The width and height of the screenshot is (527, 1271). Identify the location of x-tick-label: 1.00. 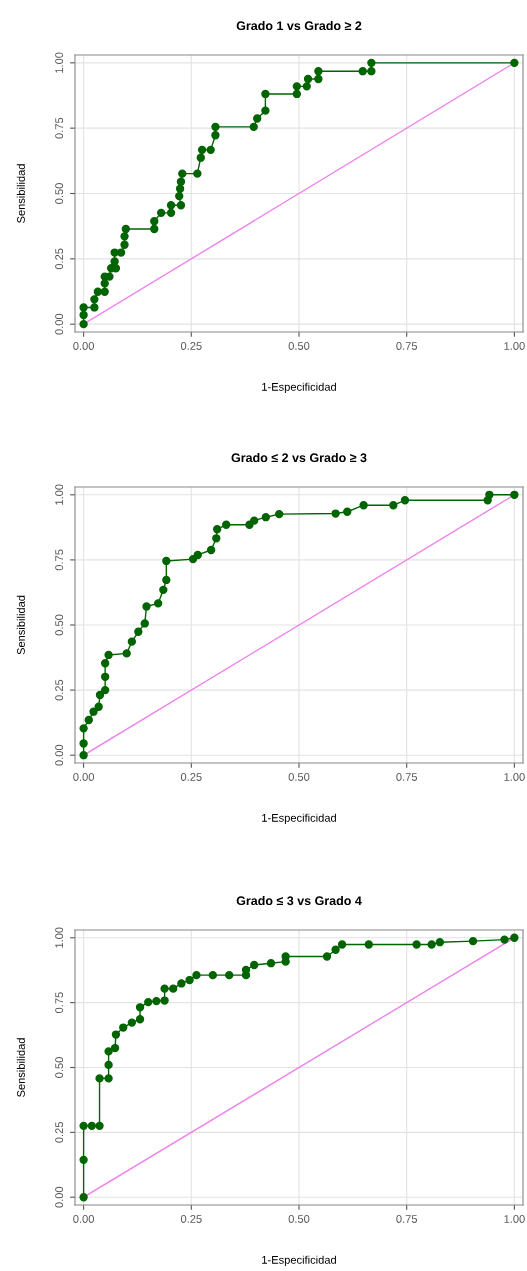
(514, 777).